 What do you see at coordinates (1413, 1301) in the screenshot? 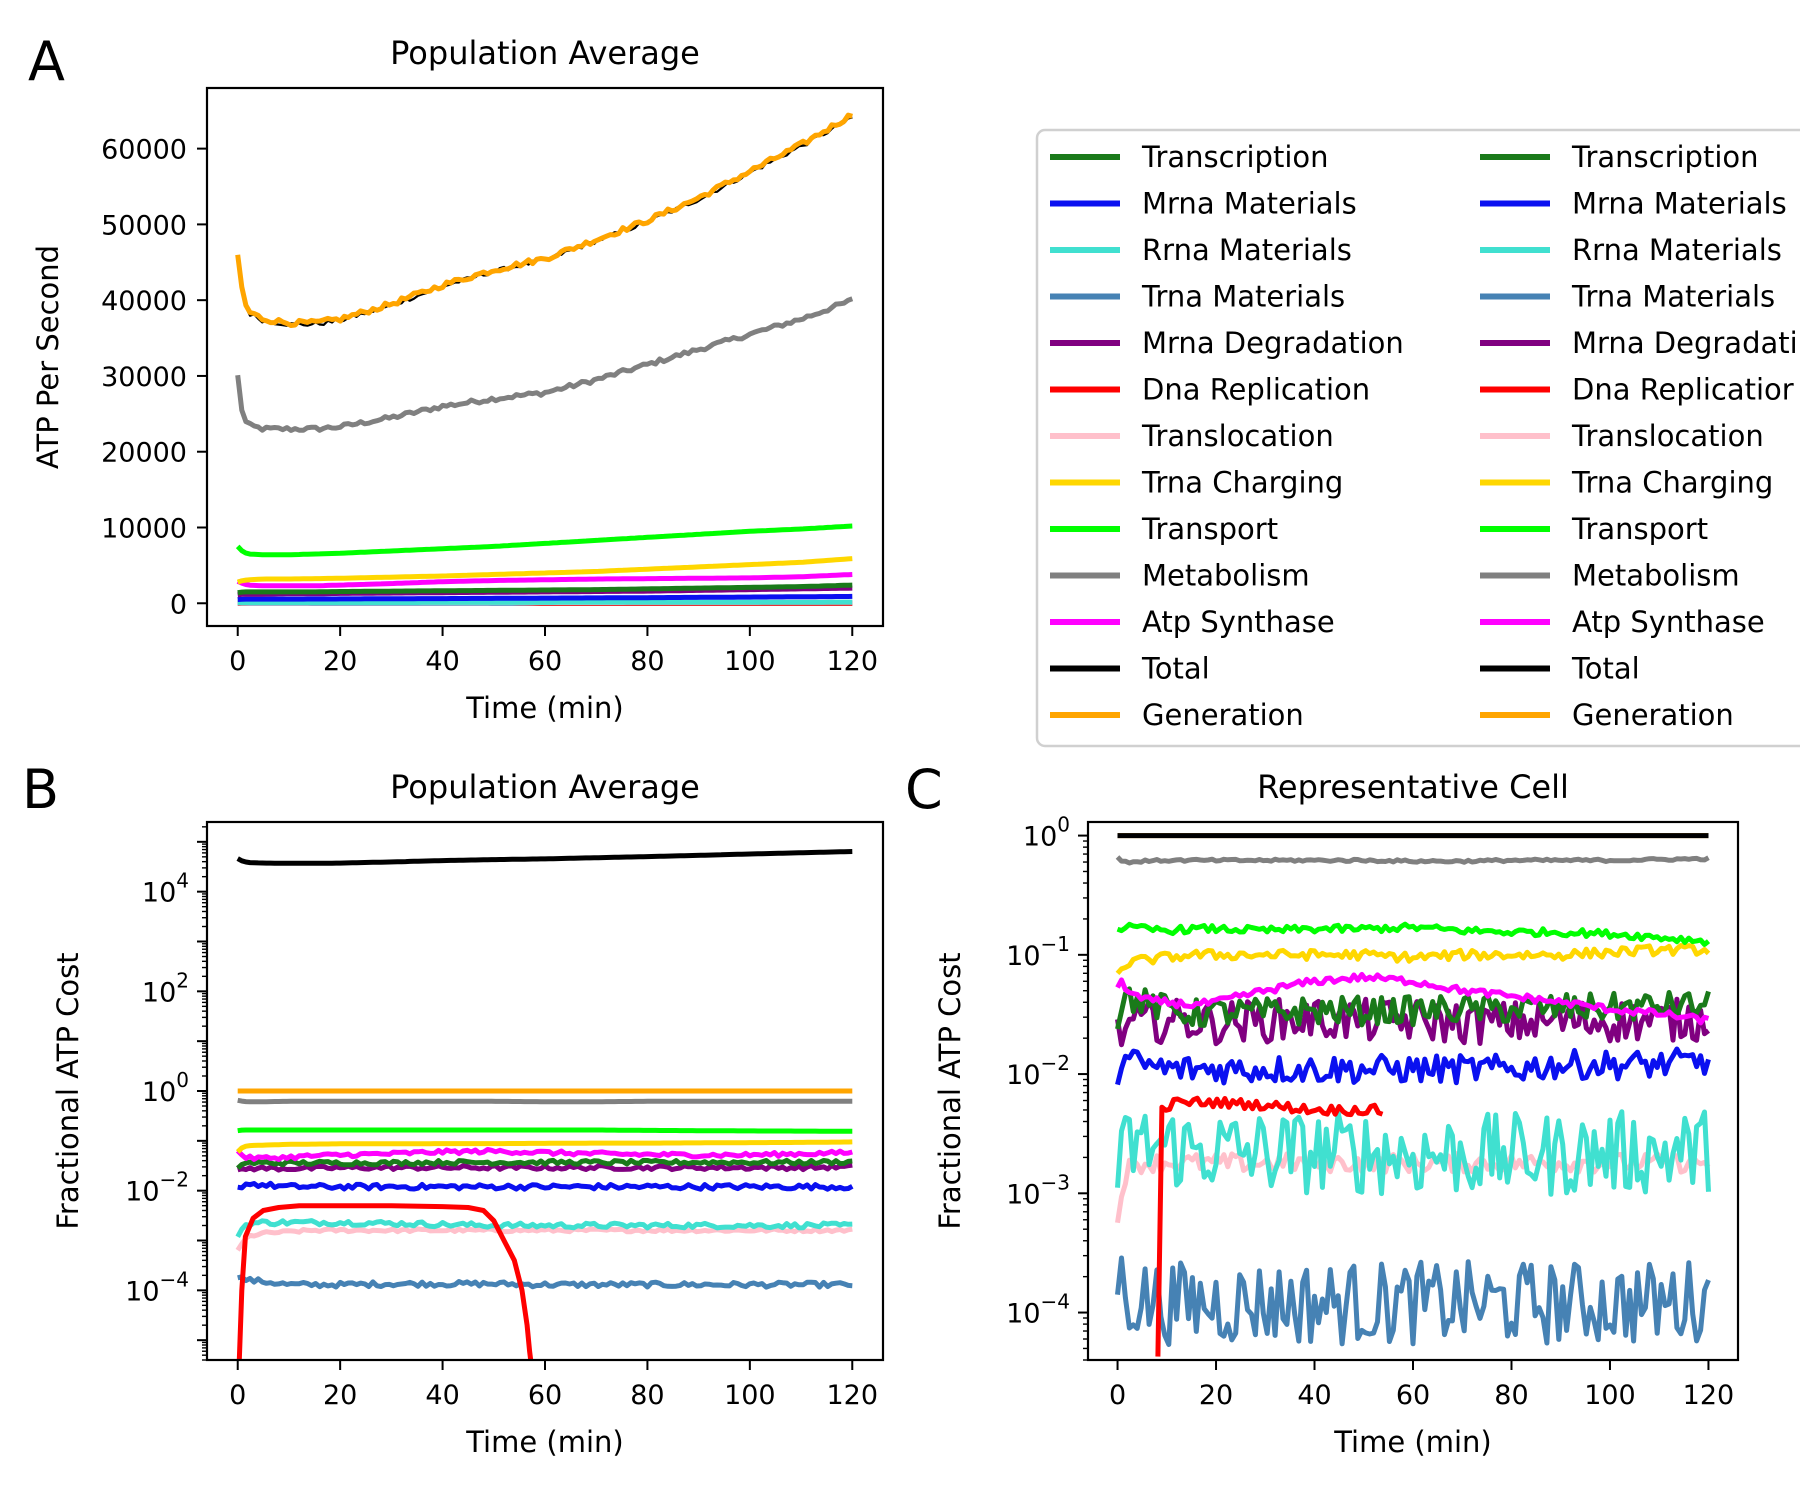
I see `panel-c-line-trna-materials` at bounding box center [1413, 1301].